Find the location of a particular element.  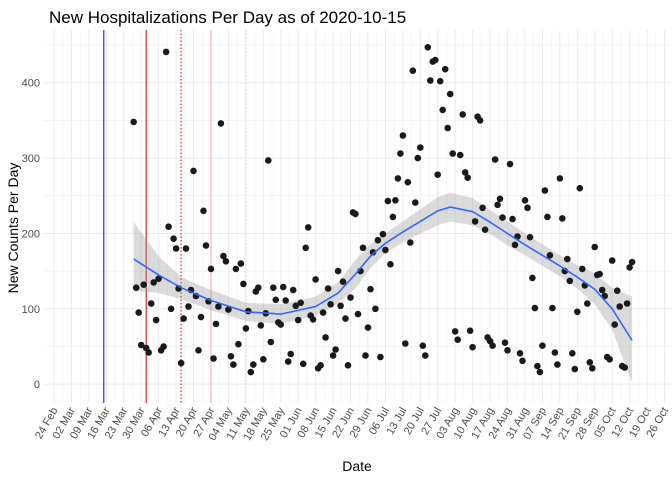

y-tick-label: 300 is located at coordinates (31, 159).